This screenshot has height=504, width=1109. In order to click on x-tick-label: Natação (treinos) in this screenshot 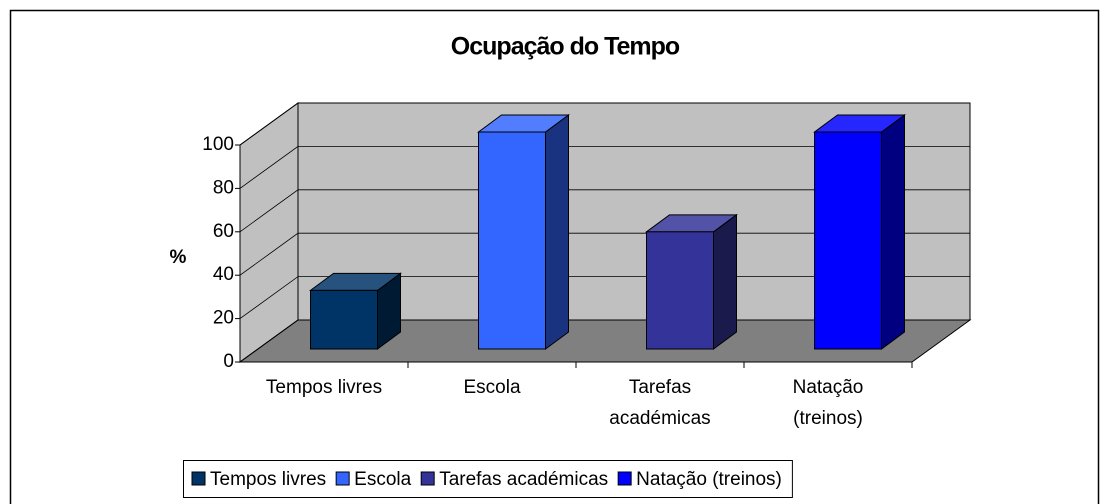, I will do `click(828, 403)`.